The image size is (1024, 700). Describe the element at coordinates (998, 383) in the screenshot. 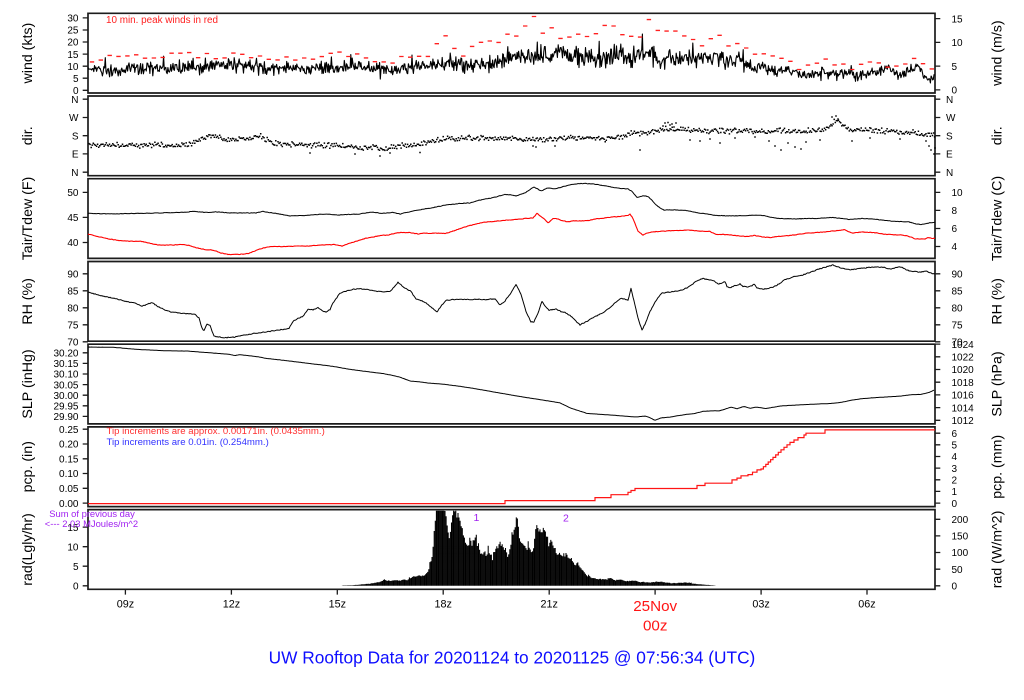

I see `svg-text: SLP (hPa)` at that location.